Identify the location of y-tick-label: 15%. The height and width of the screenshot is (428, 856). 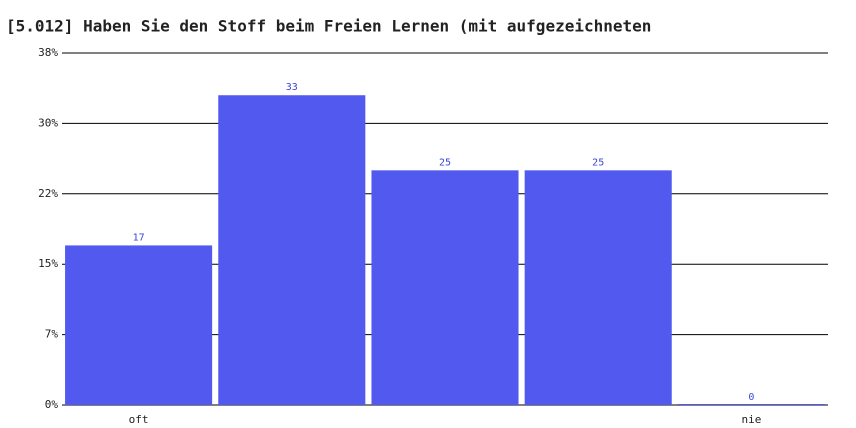
(48, 263).